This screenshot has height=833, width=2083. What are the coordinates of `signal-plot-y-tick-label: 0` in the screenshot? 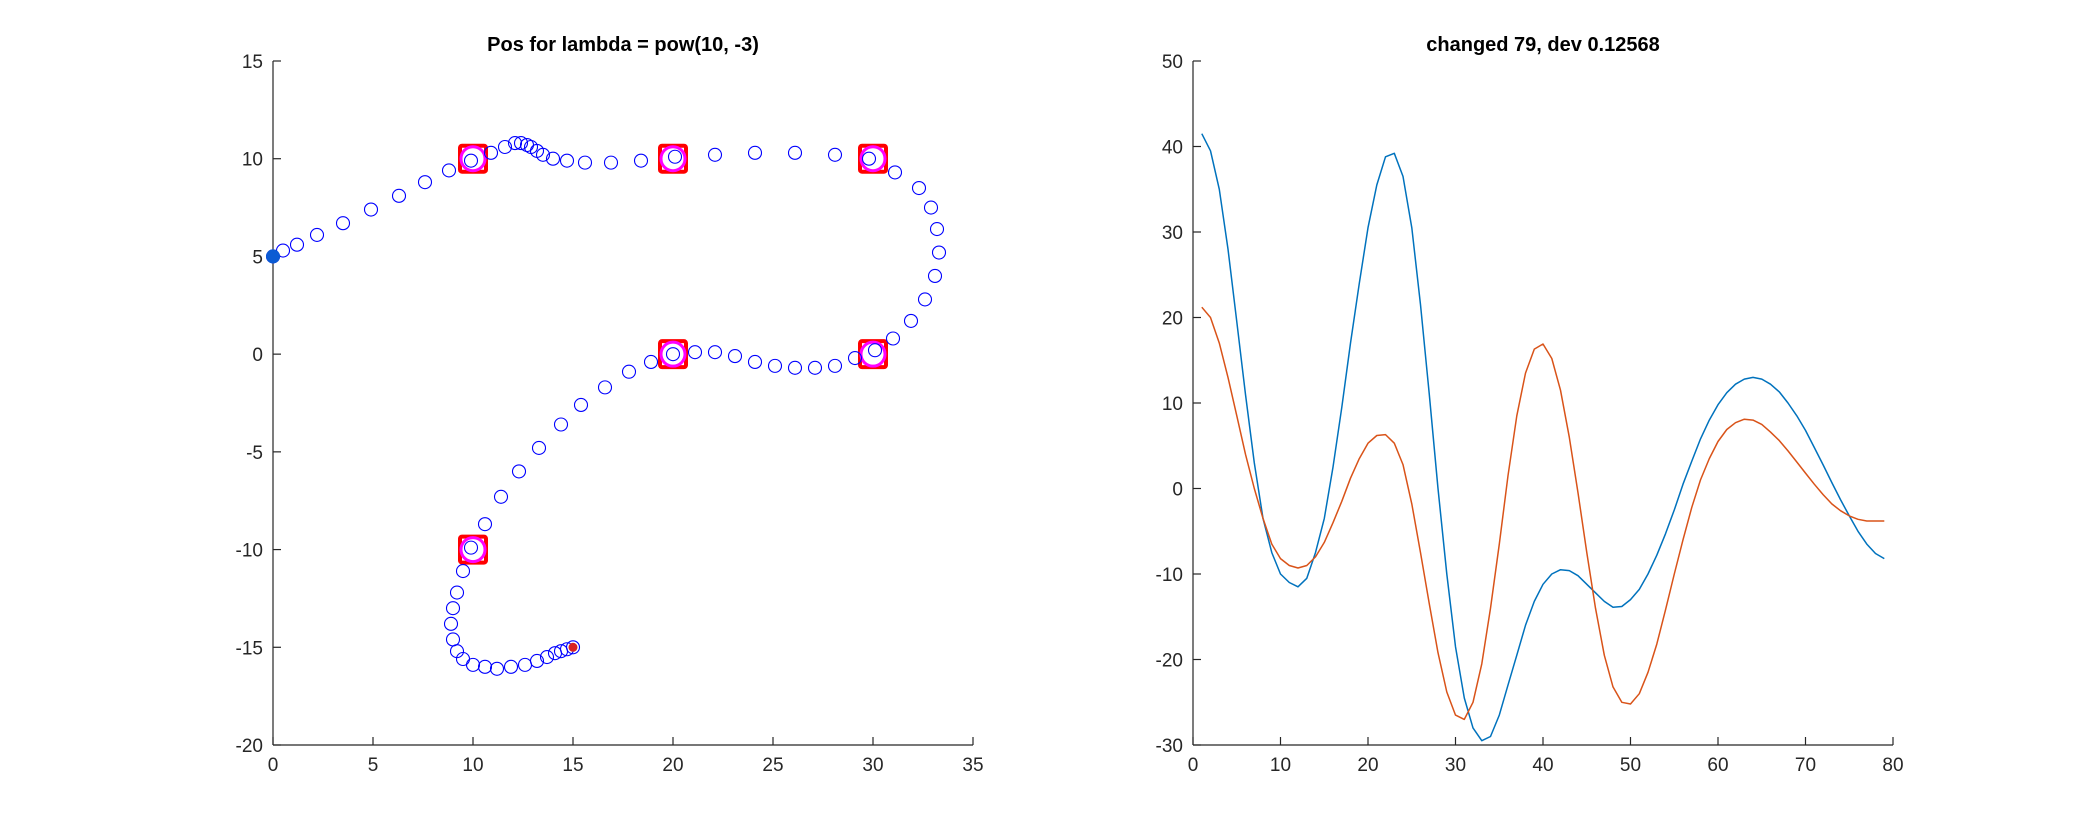 It's located at (1177, 490).